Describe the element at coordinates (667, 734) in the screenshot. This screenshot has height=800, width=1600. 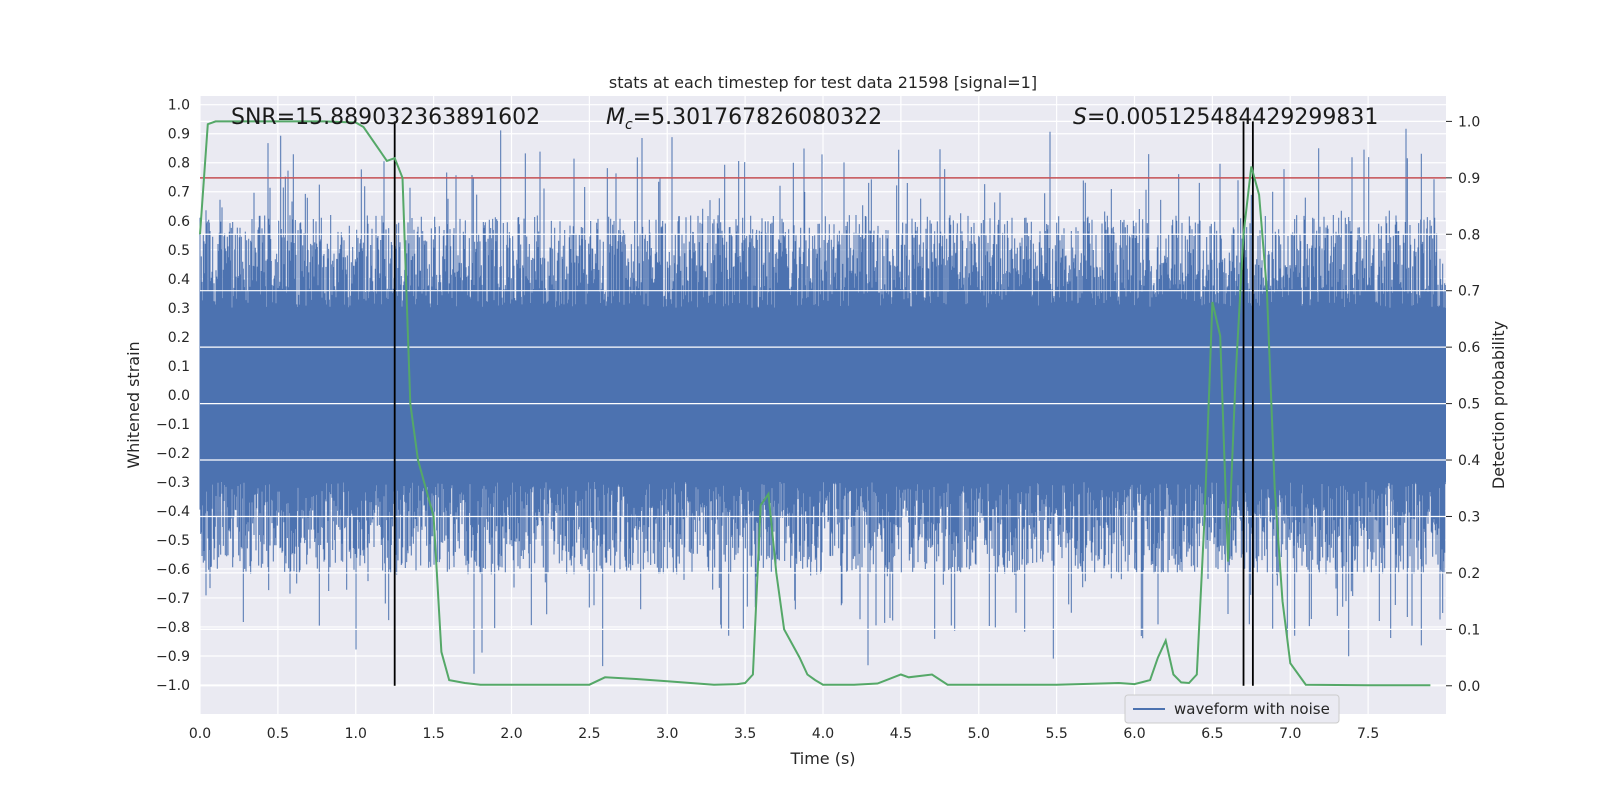
I see `x-tick-label: 3.0` at that location.